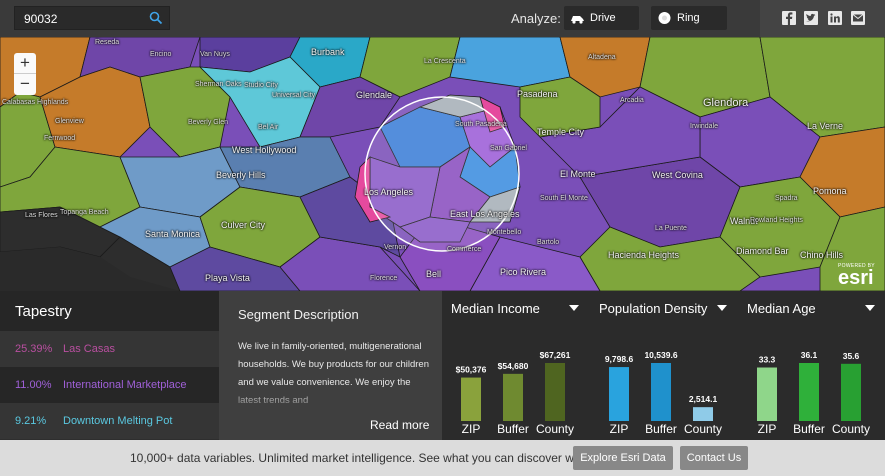  Describe the element at coordinates (25, 83) in the screenshot. I see `zoom-out-button: −` at that location.